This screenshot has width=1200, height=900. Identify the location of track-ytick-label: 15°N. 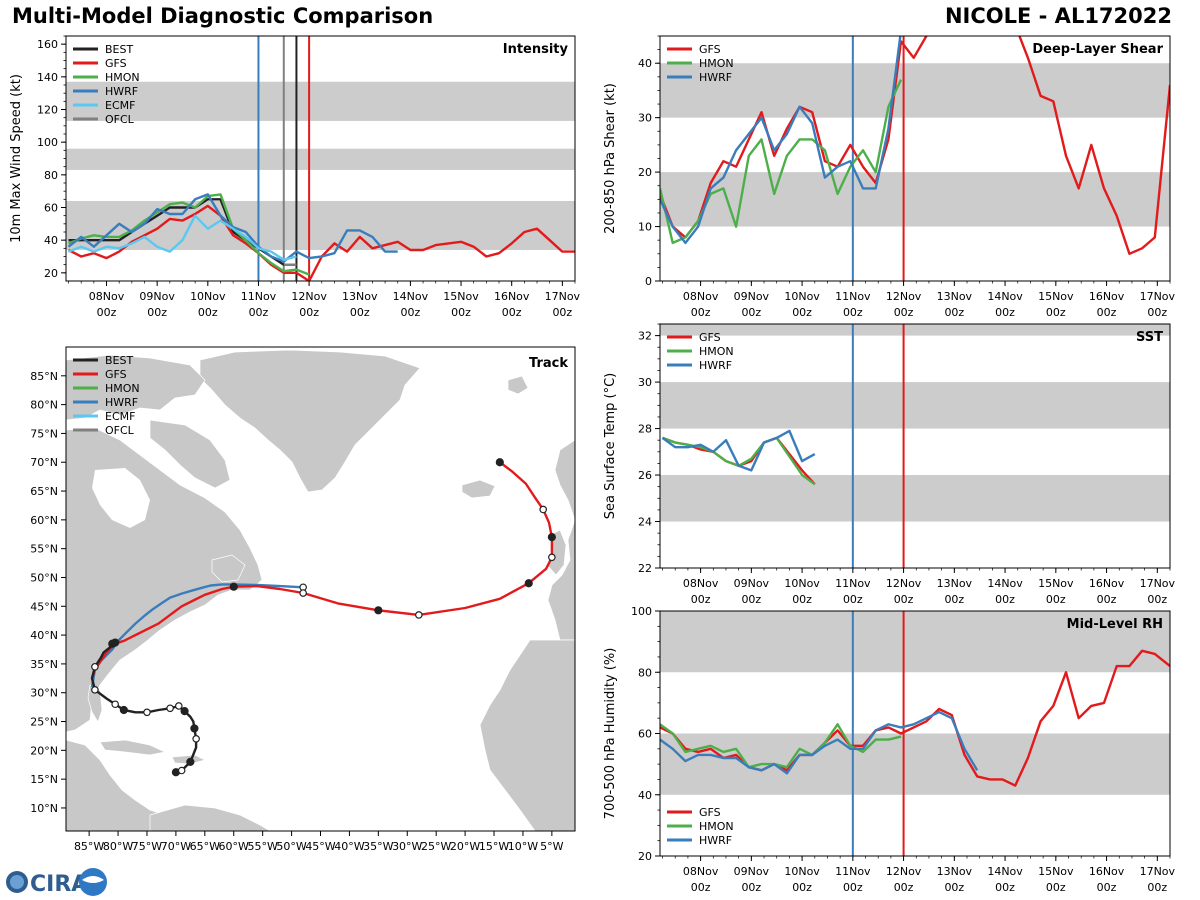
(44, 779).